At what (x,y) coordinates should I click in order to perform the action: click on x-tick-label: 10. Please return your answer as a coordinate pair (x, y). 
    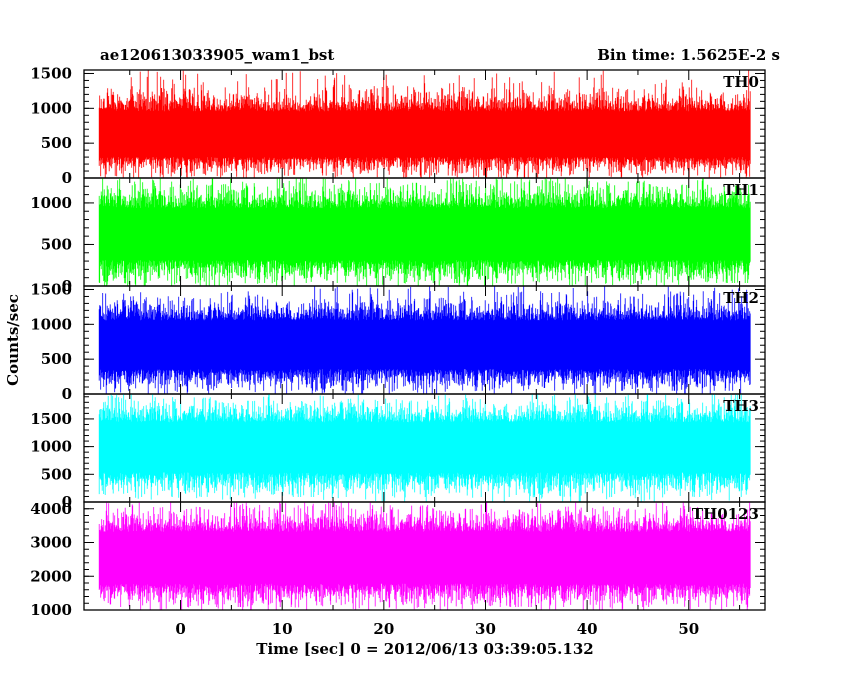
    Looking at the image, I should click on (282, 629).